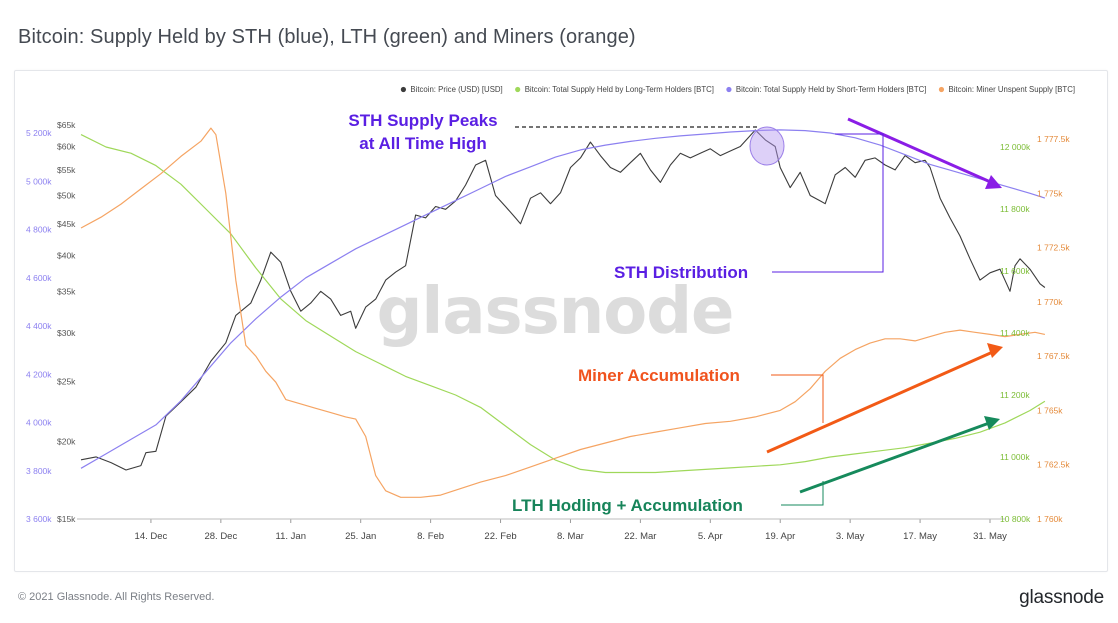  I want to click on lth-axis-label: 11 600k, so click(1015, 271).